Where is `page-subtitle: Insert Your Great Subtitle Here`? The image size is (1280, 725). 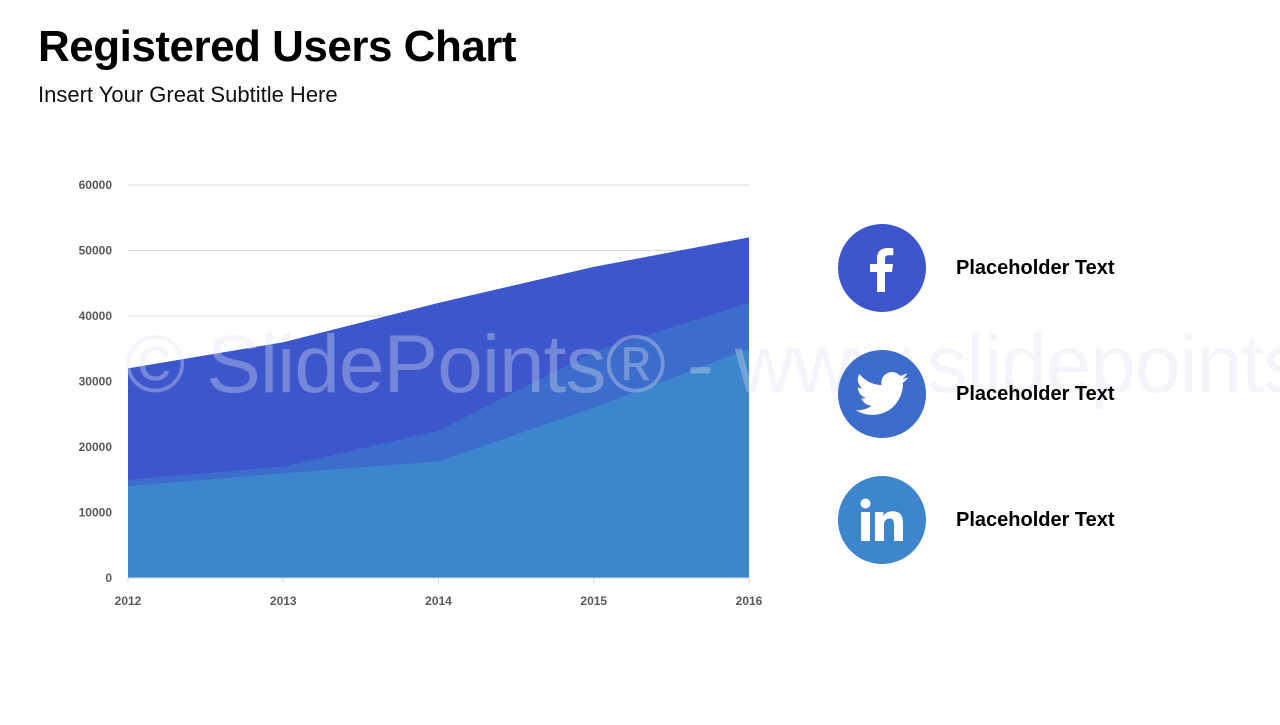 page-subtitle: Insert Your Great Subtitle Here is located at coordinates (188, 94).